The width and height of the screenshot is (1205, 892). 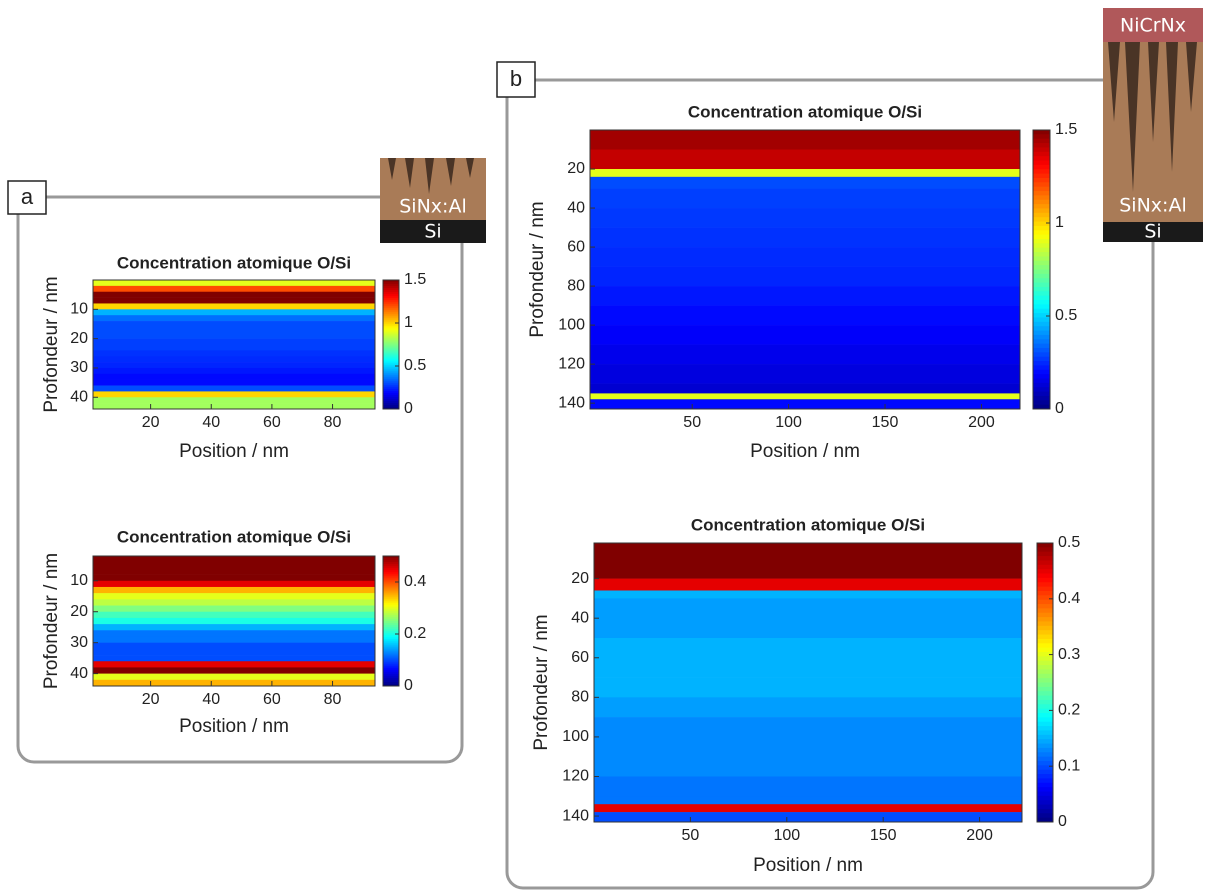 I want to click on panel-label-box, so click(x=27, y=197).